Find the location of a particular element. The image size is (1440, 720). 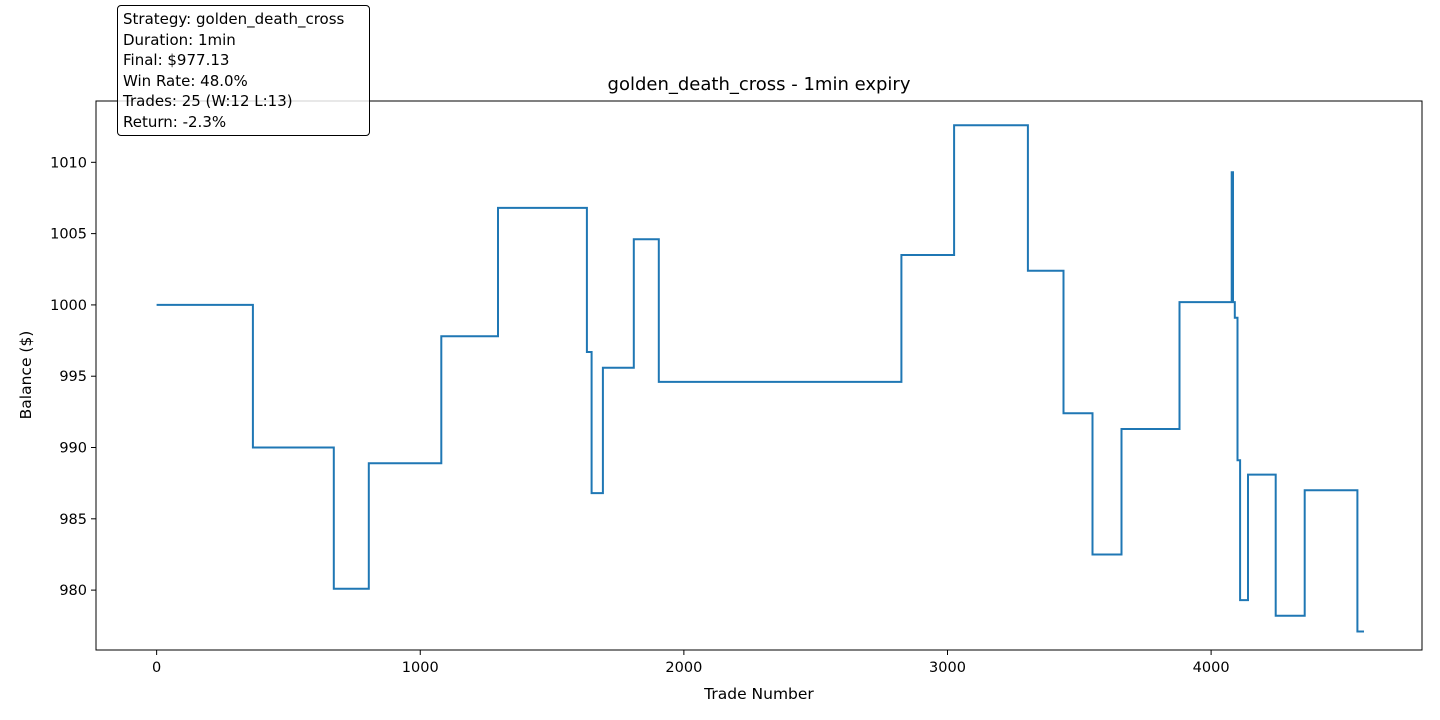

y-tick-label-3: 995 is located at coordinates (73, 377).